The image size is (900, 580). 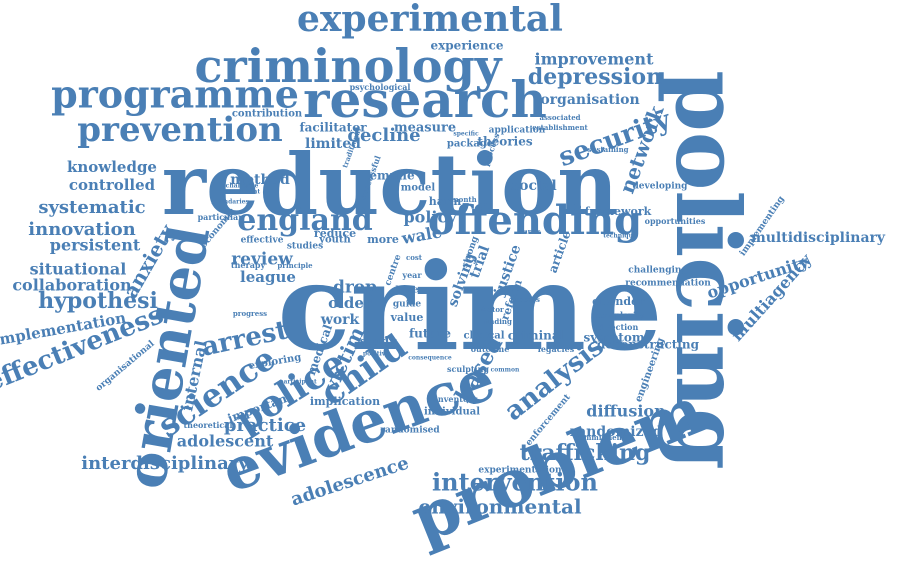 What do you see at coordinates (268, 277) in the screenshot?
I see `word-league: league` at bounding box center [268, 277].